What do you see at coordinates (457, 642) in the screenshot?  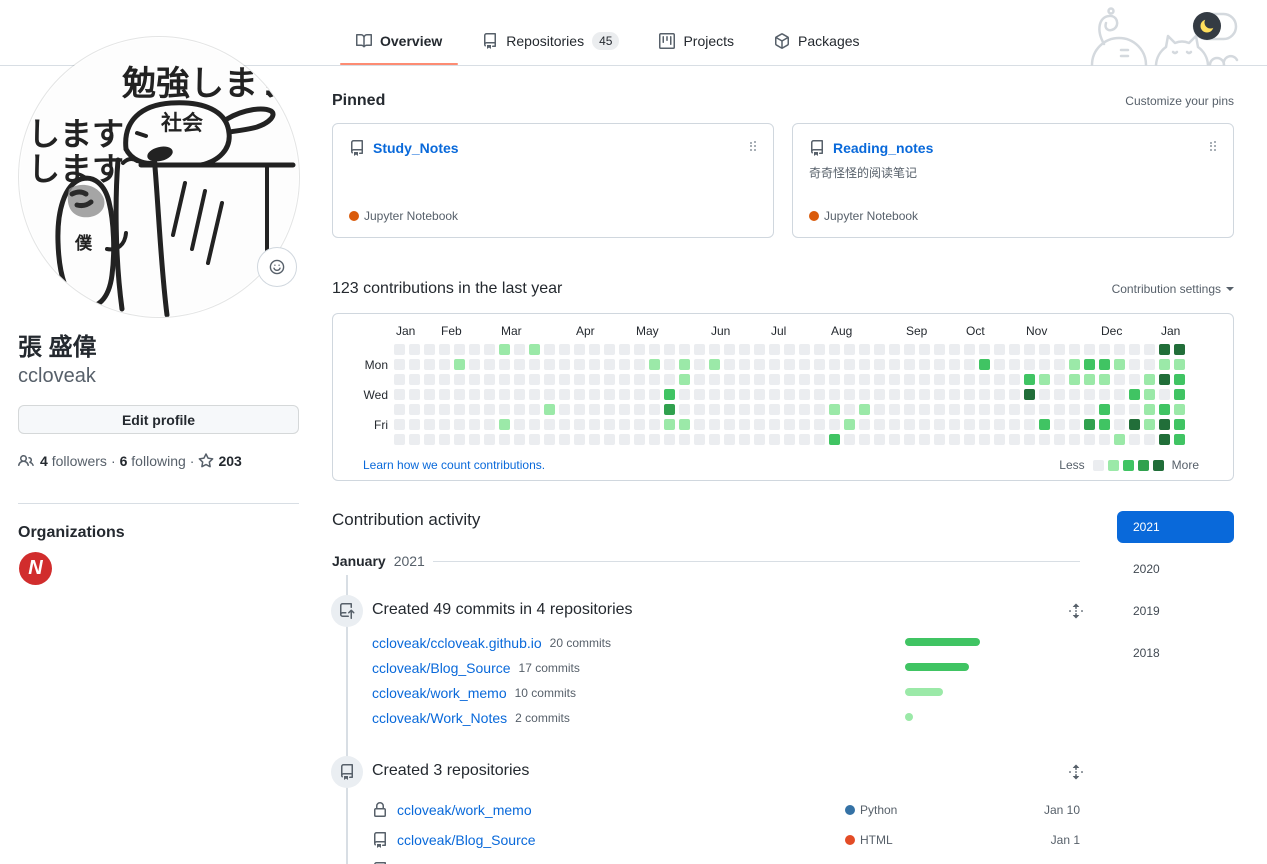 I see `repo-link: ccloveak/ccloveak.github.io` at bounding box center [457, 642].